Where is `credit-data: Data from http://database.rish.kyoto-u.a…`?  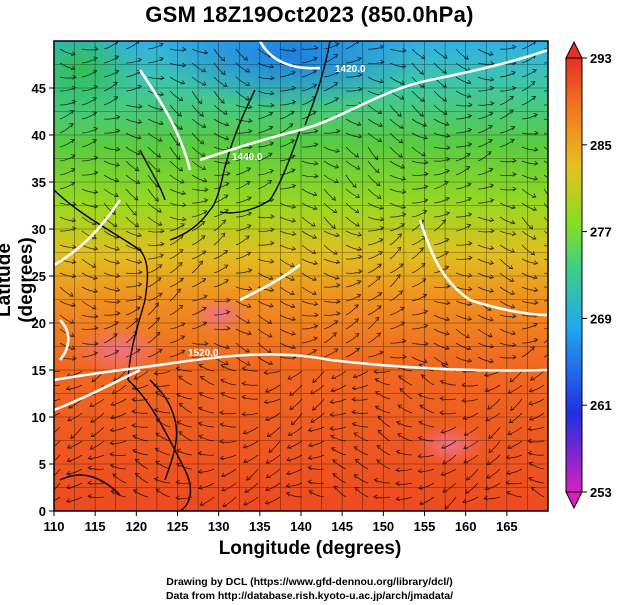
credit-data: Data from http://database.rish.kyoto-u.a… is located at coordinates (309, 596).